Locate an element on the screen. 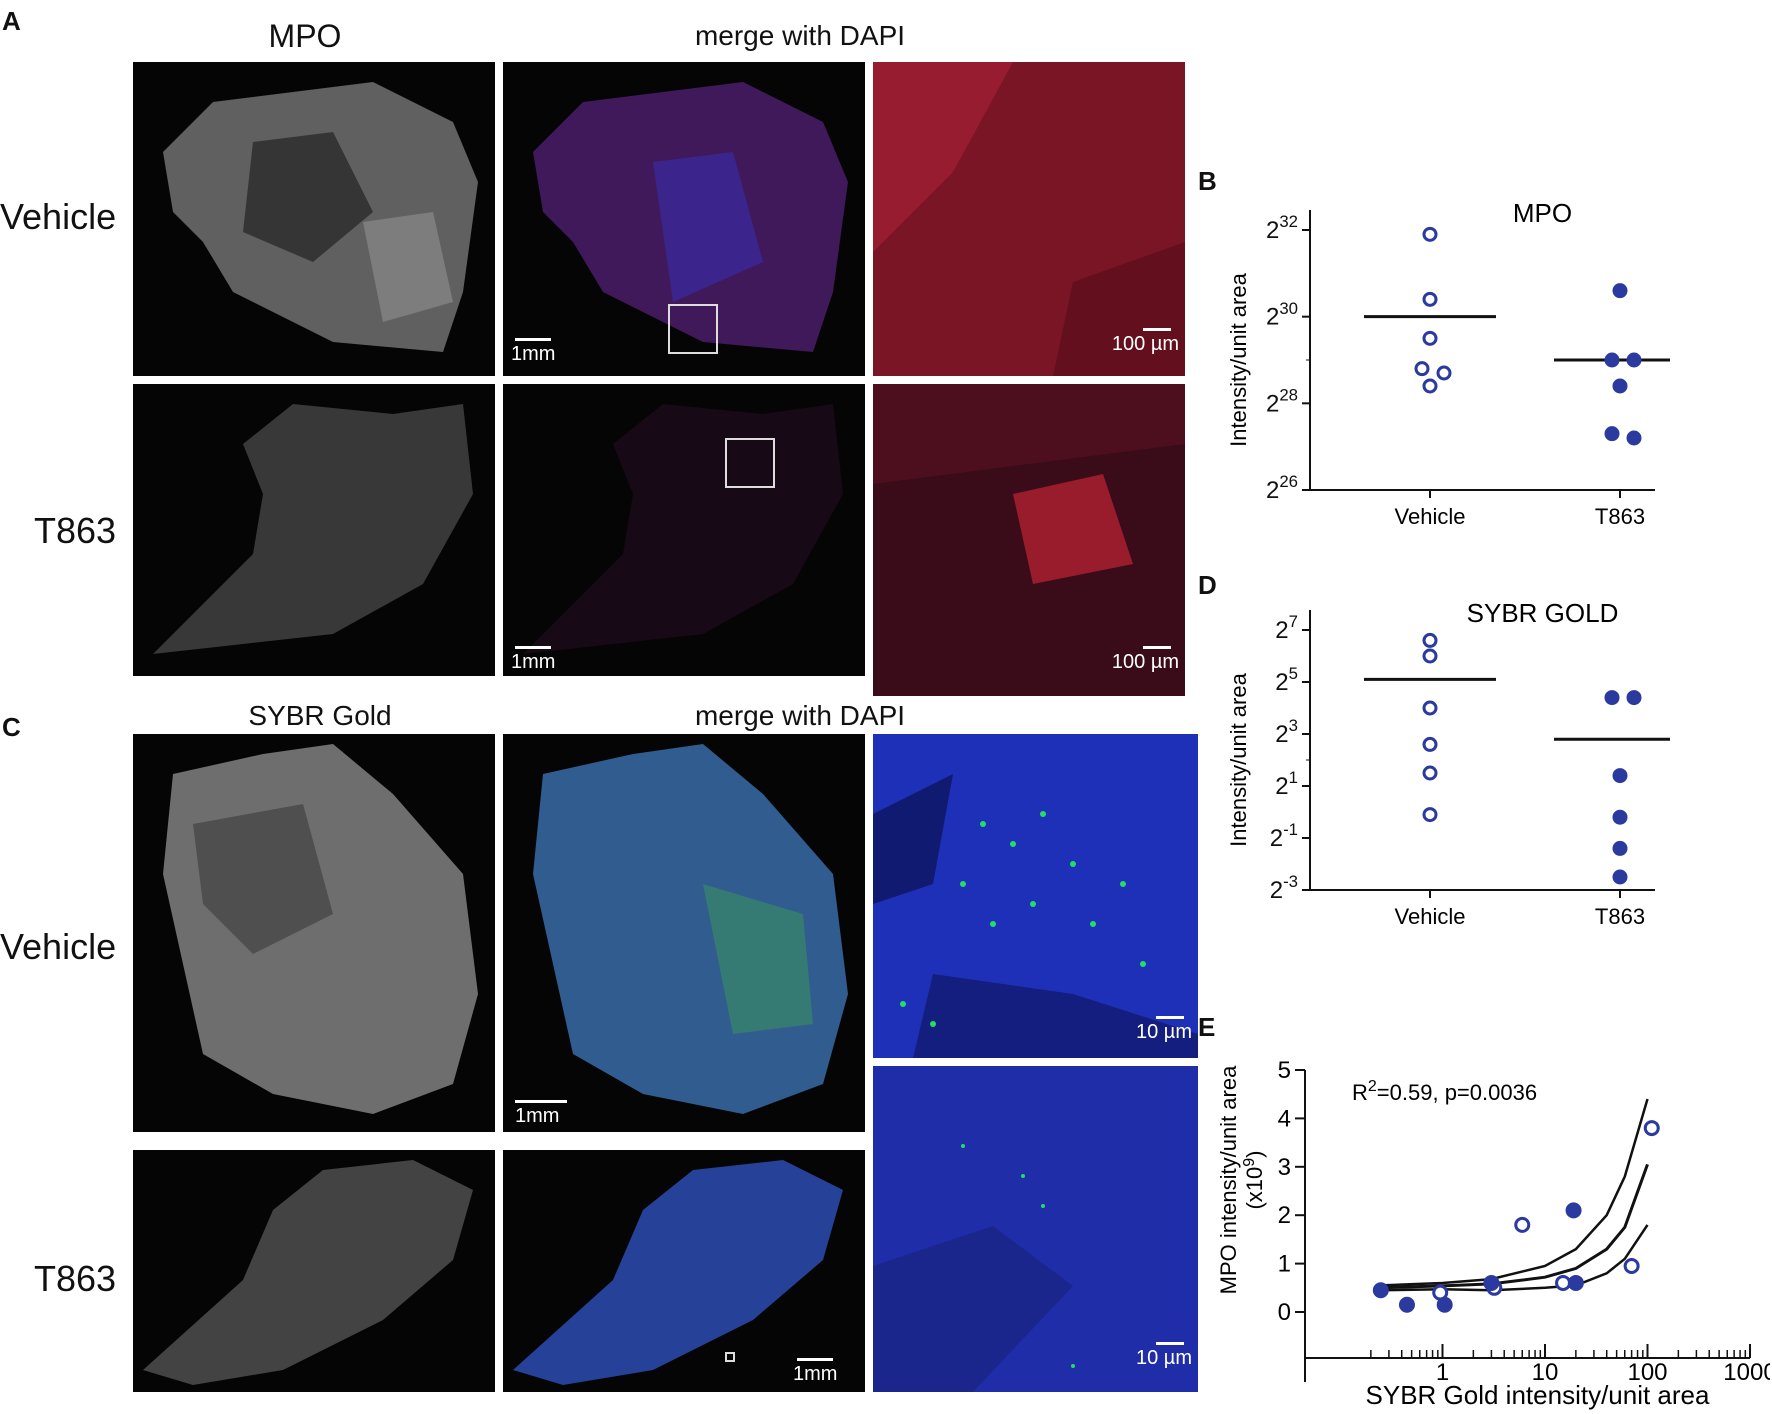 This screenshot has width=1772, height=1414. panel-b-letter: B is located at coordinates (1207, 181).